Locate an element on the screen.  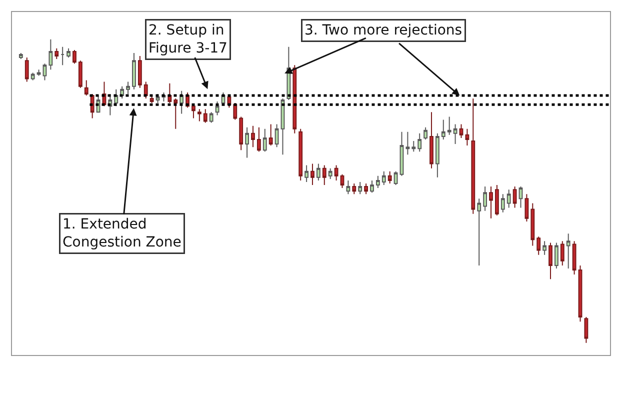
text: 3. Two more rejections is located at coordinates (383, 30).